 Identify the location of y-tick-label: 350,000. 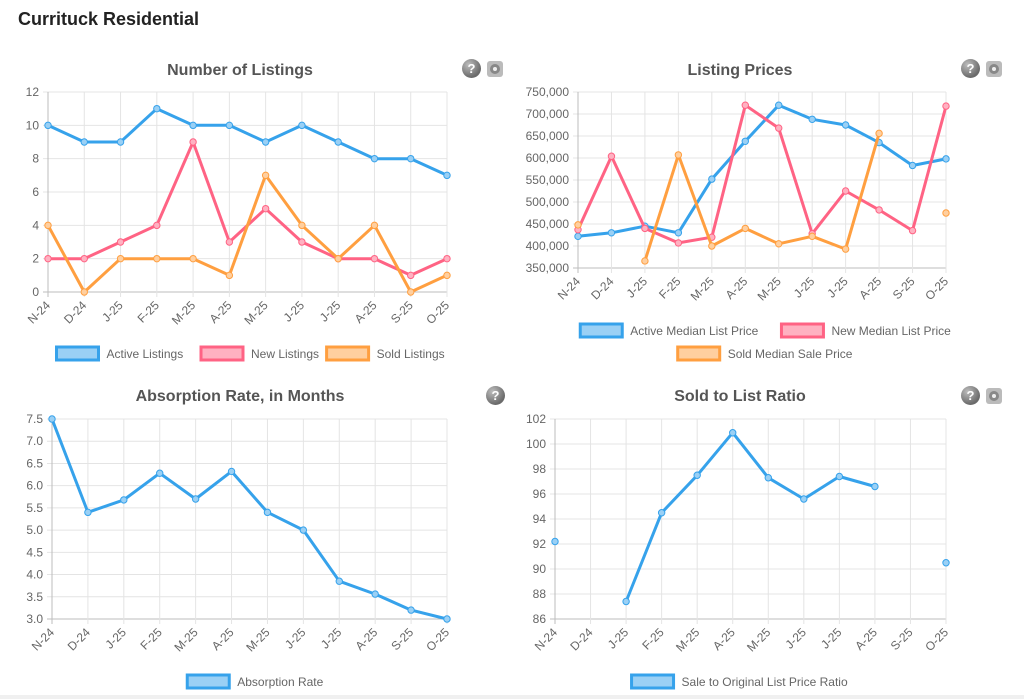
(548, 268).